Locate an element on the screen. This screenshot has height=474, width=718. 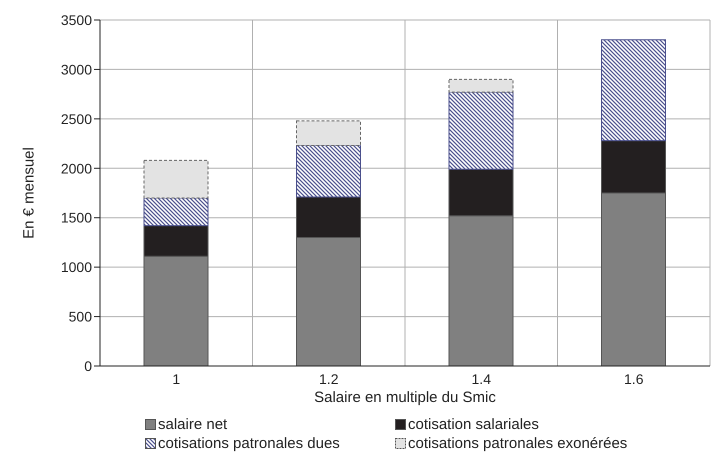
y-tick-label: 2000 is located at coordinates (76, 168).